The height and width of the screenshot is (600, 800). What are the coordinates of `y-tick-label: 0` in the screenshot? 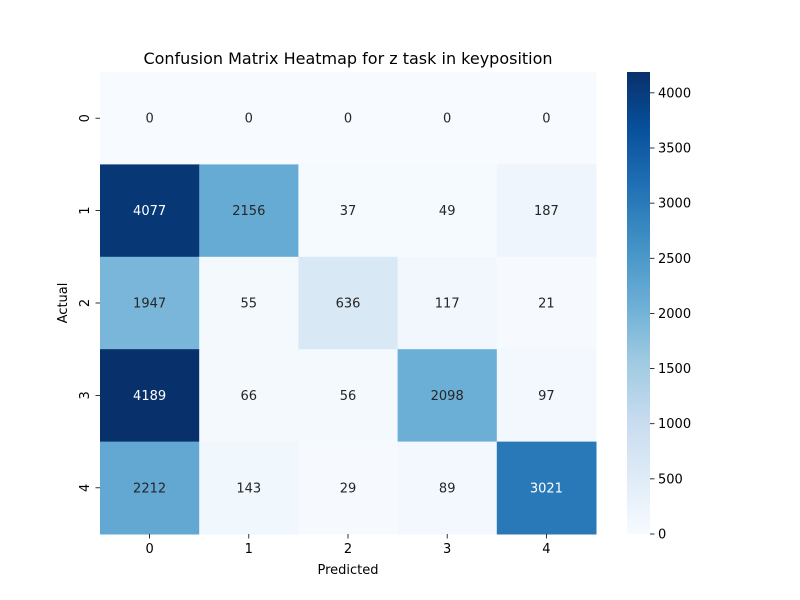 It's located at (85, 118).